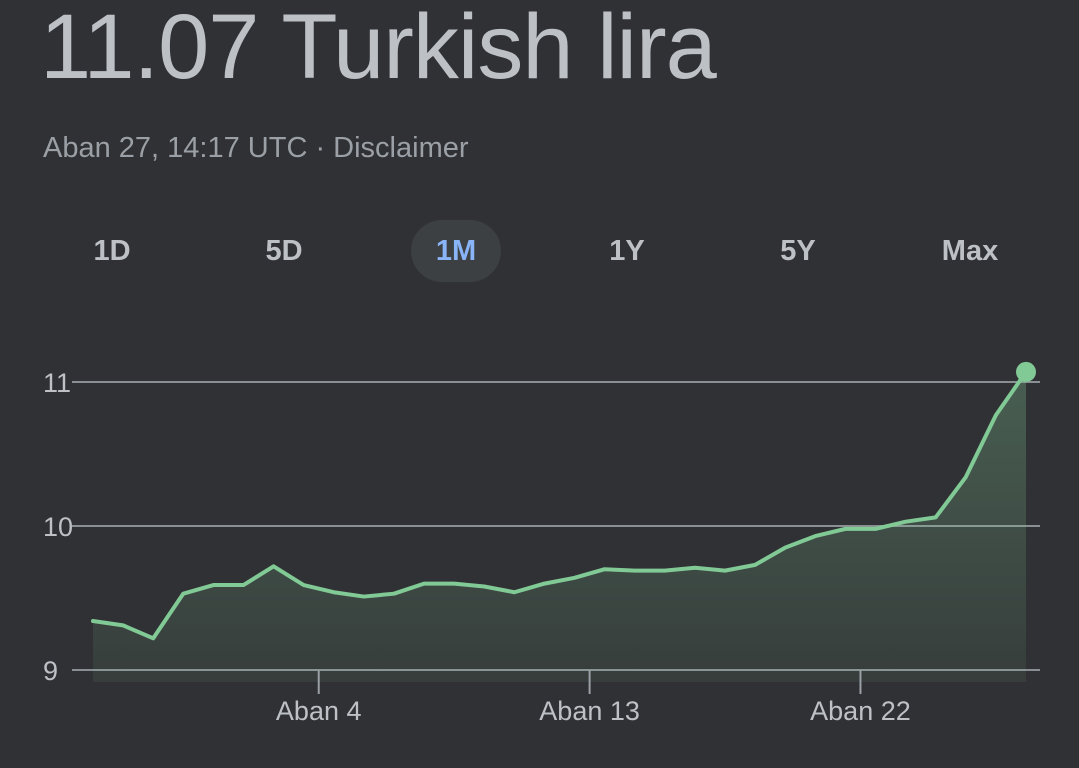 This screenshot has height=768, width=1079. I want to click on disclaimer-link: Disclaimer, so click(401, 148).